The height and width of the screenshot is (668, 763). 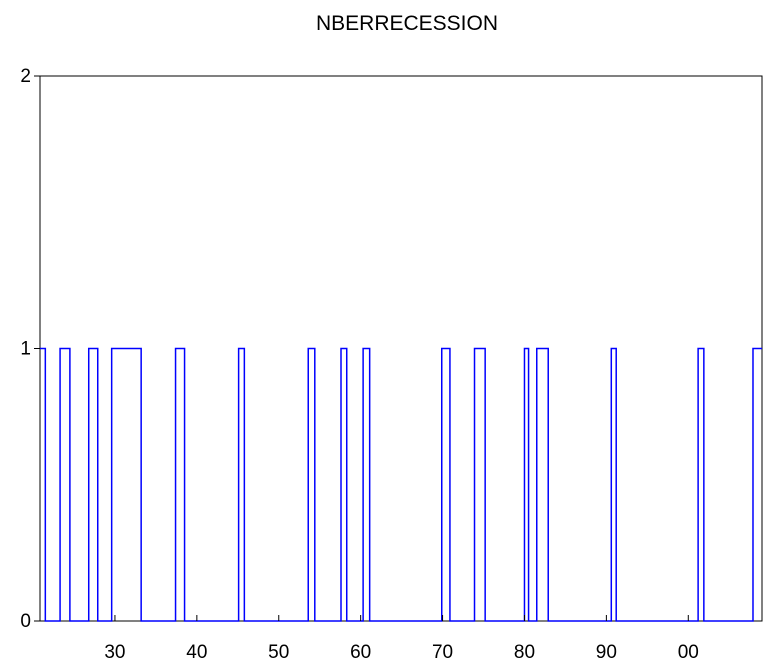 What do you see at coordinates (25, 349) in the screenshot?
I see `y-tick-label: 1` at bounding box center [25, 349].